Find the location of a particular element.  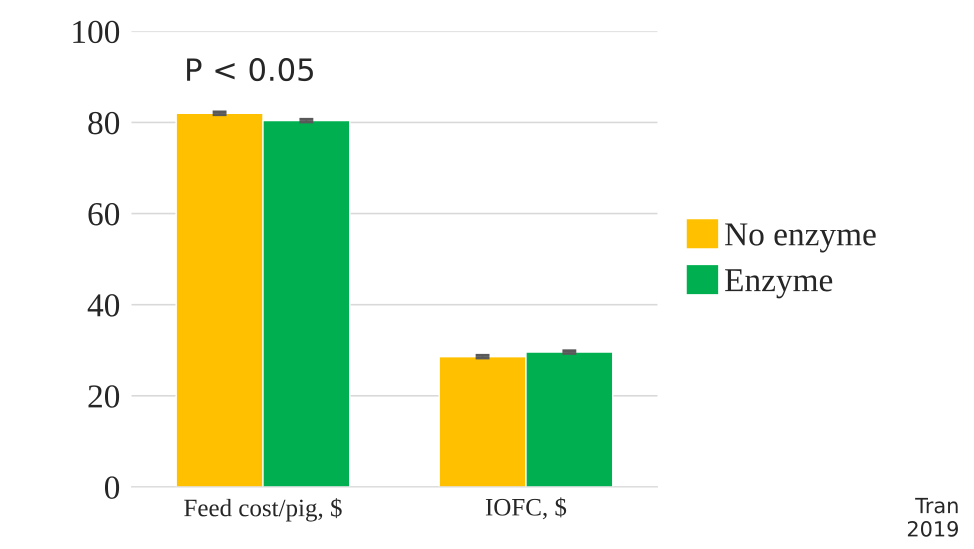

text: Tran 2019 is located at coordinates (933, 517).